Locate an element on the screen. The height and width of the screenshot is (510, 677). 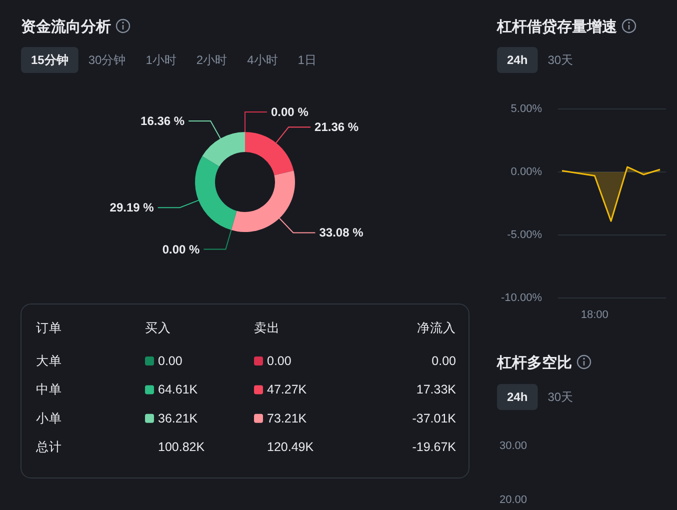
data-label: -19.67K is located at coordinates (434, 447).